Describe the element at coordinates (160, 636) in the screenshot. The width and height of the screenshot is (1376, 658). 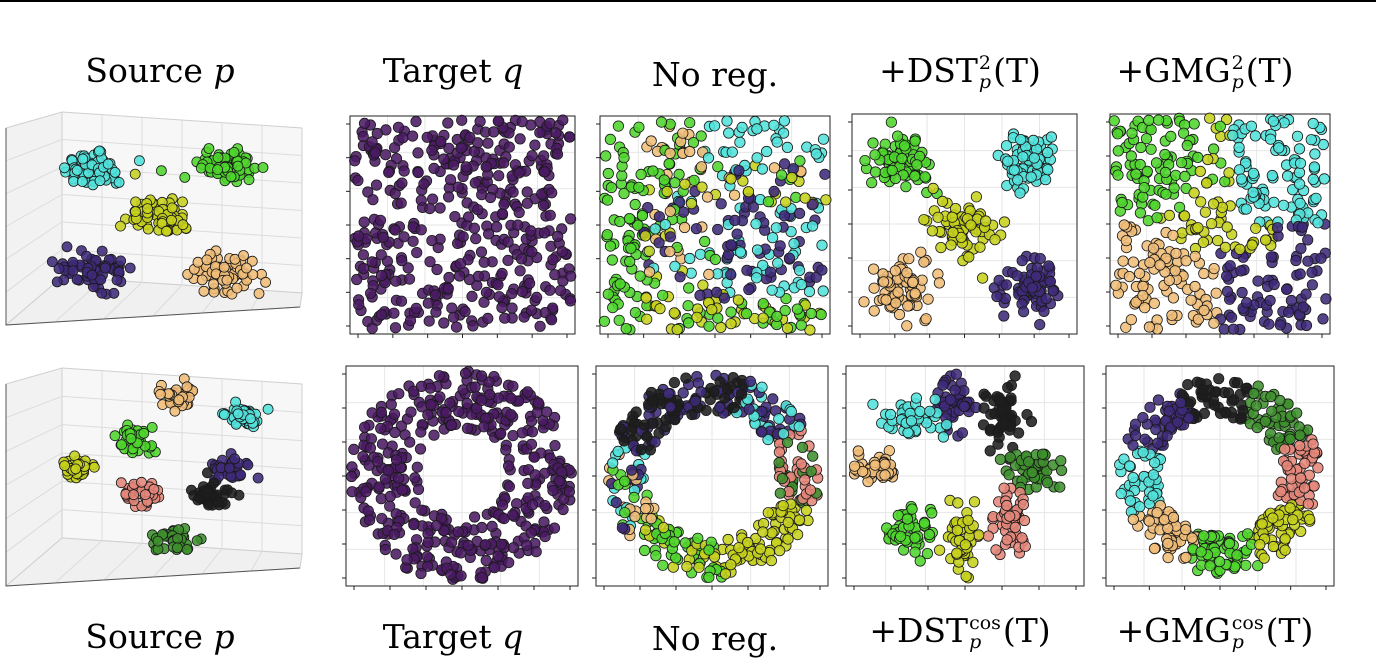
I see `title-source-row2: Source p` at that location.